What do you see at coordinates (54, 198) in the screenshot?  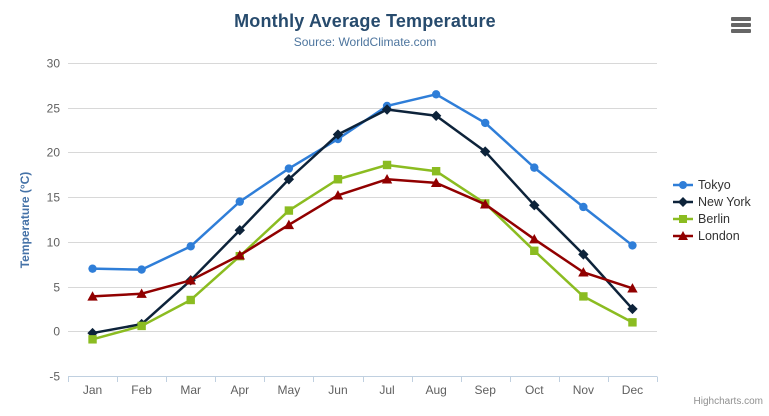 I see `y-axis-label: 15` at bounding box center [54, 198].